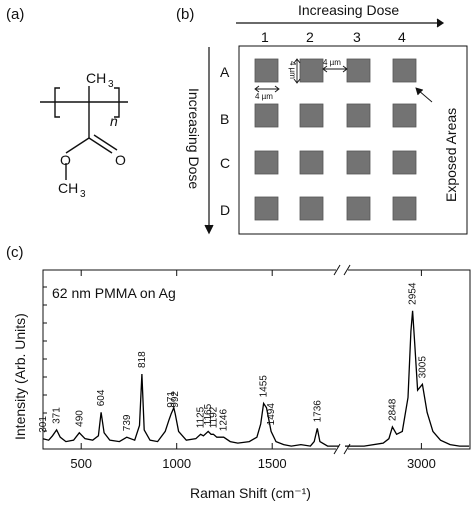 Image resolution: width=474 pixels, height=512 pixels. I want to click on column-label-1: 1, so click(265, 37).